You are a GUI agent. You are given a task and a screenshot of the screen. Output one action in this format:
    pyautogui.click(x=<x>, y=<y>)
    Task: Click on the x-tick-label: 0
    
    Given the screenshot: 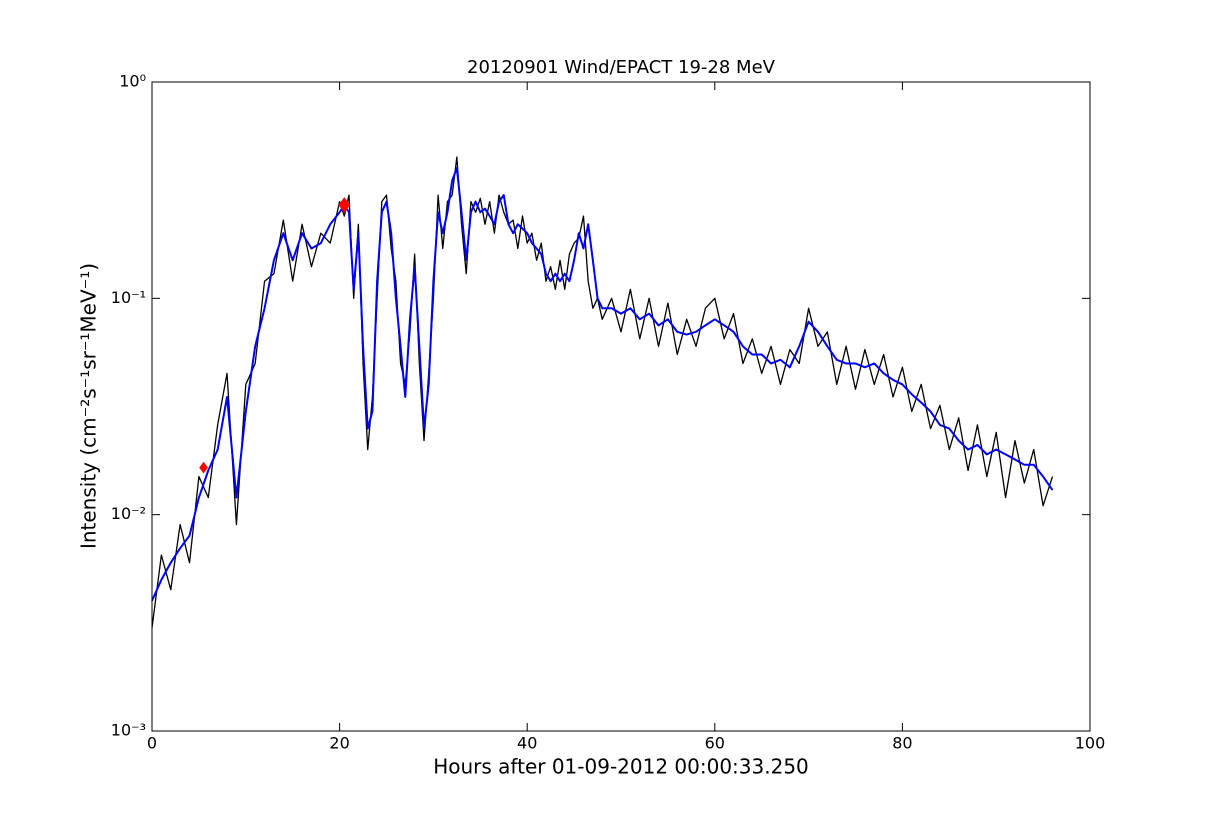 What is the action you would take?
    pyautogui.click(x=152, y=743)
    